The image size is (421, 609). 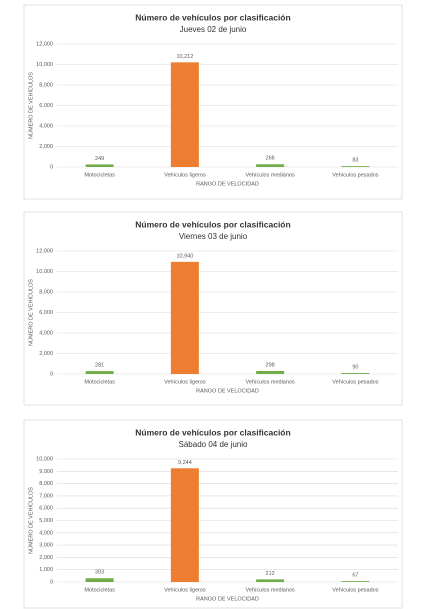 What do you see at coordinates (99, 573) in the screenshot?
I see `value-label: 303` at bounding box center [99, 573].